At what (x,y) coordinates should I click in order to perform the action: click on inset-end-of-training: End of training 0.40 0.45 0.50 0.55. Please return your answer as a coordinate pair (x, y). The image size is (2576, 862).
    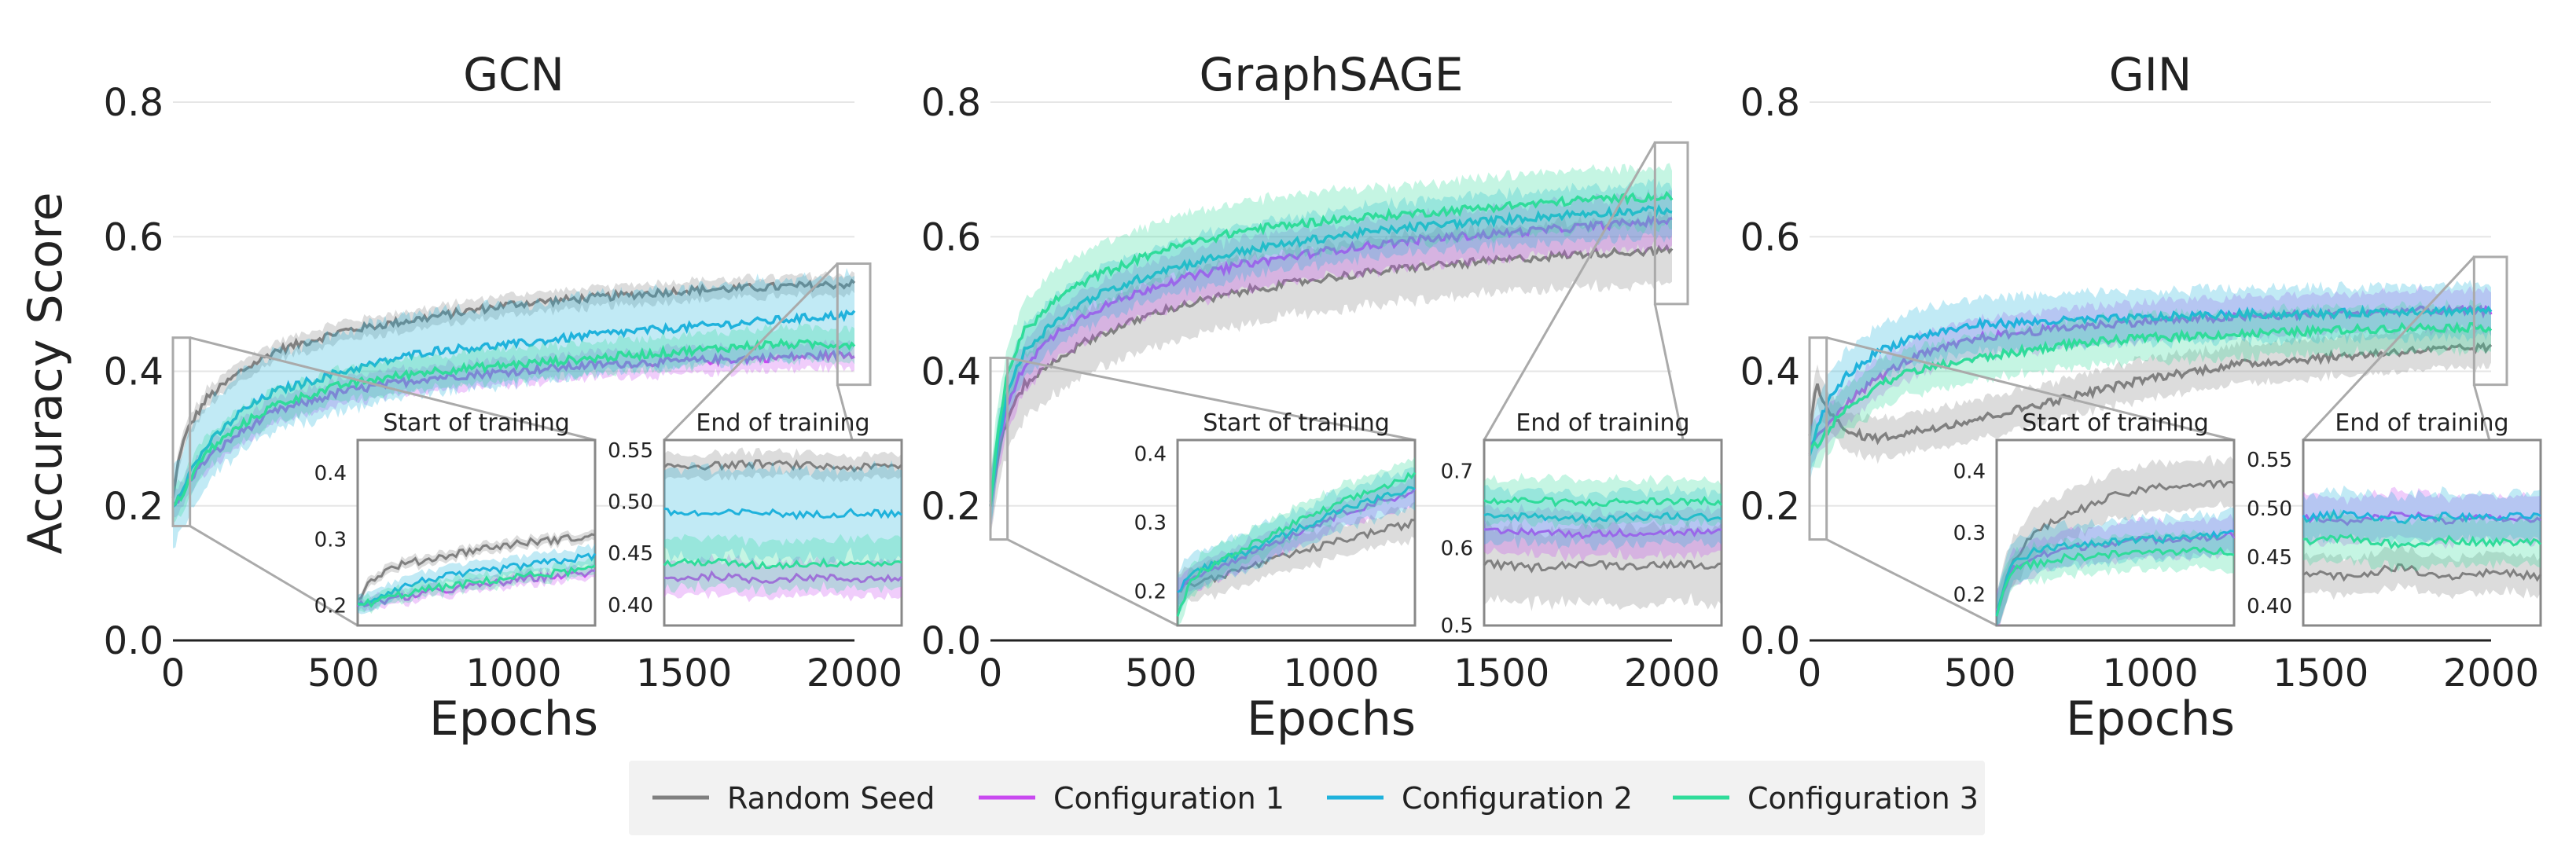
    Looking at the image, I should click on (2394, 441).